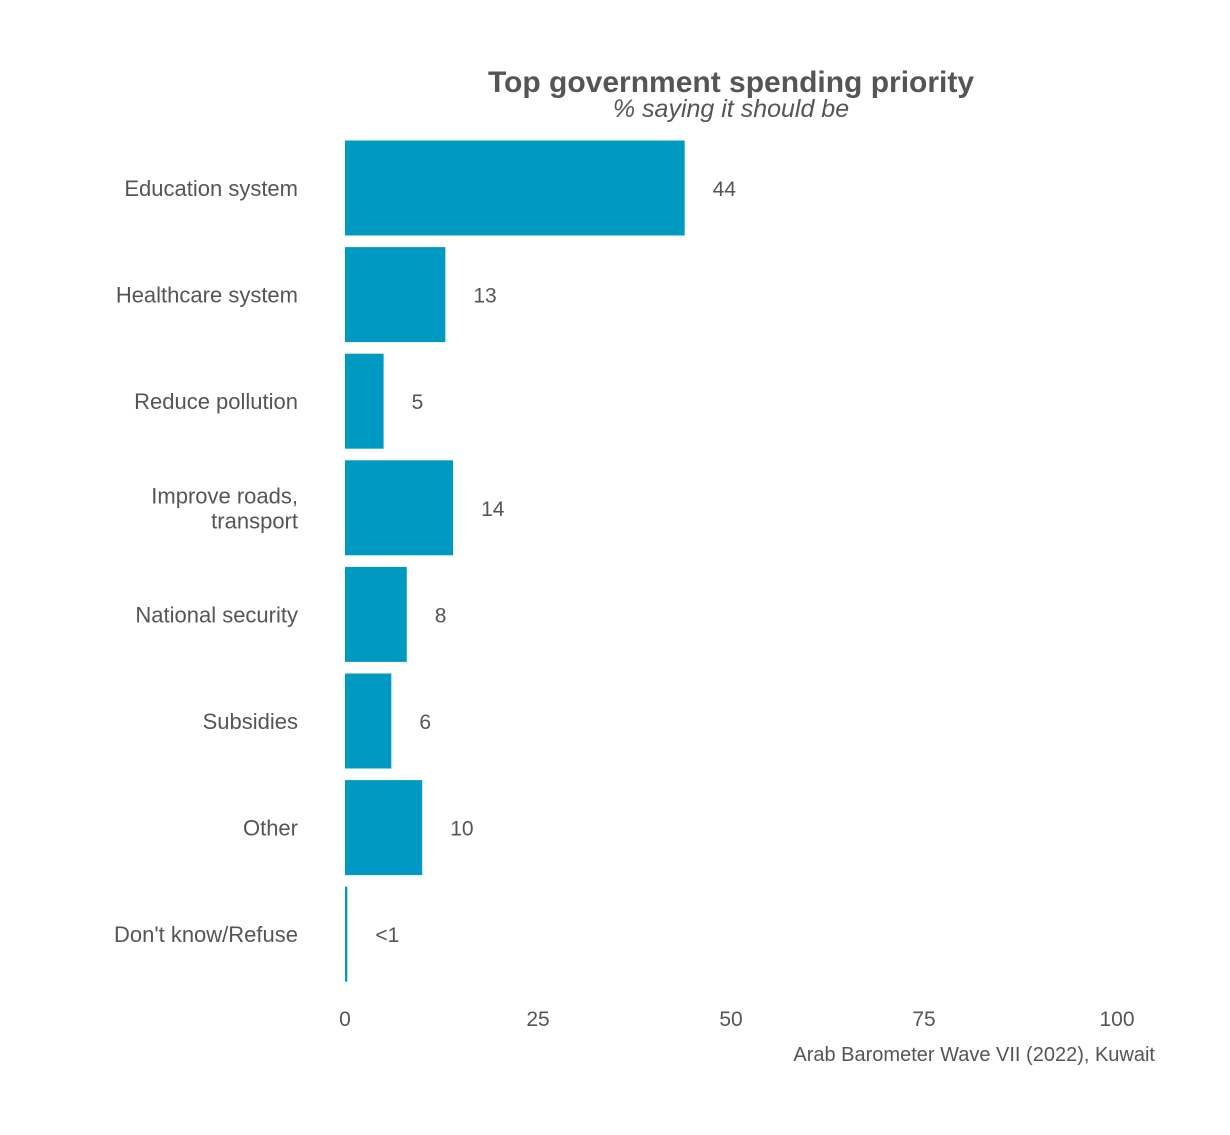 The height and width of the screenshot is (1135, 1230). Describe the element at coordinates (387, 935) in the screenshot. I see `value-label-7: <1` at that location.